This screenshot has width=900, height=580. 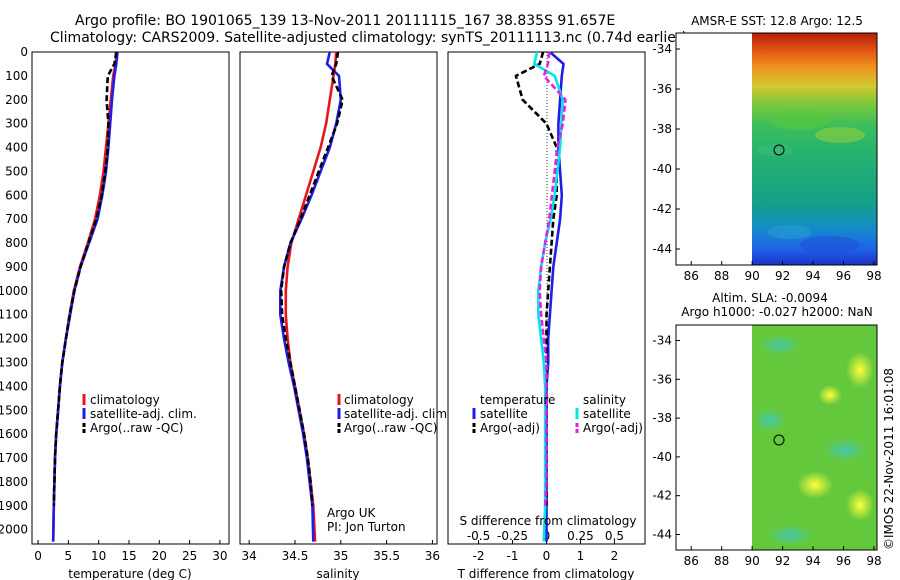 I want to click on salinity-legend-clim: climatology, so click(x=379, y=400).